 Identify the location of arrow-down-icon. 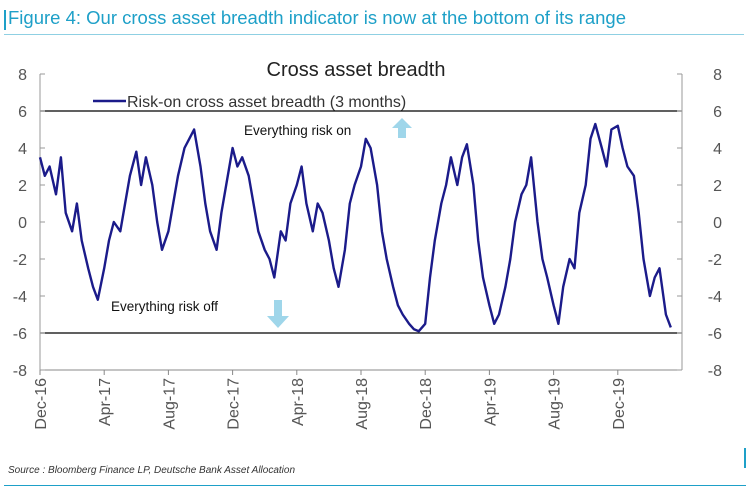
(278, 314).